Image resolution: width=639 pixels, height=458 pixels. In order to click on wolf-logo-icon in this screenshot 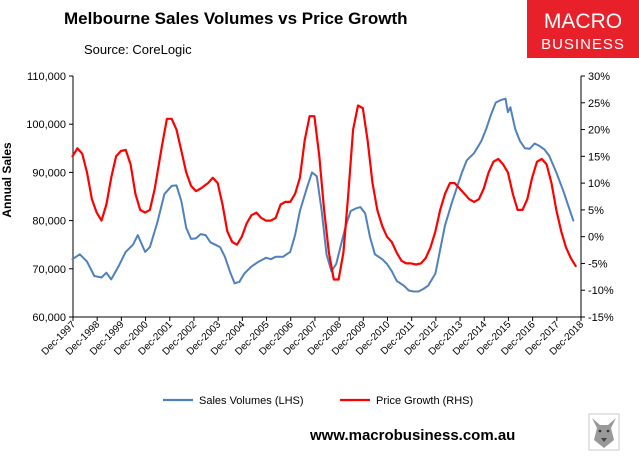, I will do `click(604, 432)`.